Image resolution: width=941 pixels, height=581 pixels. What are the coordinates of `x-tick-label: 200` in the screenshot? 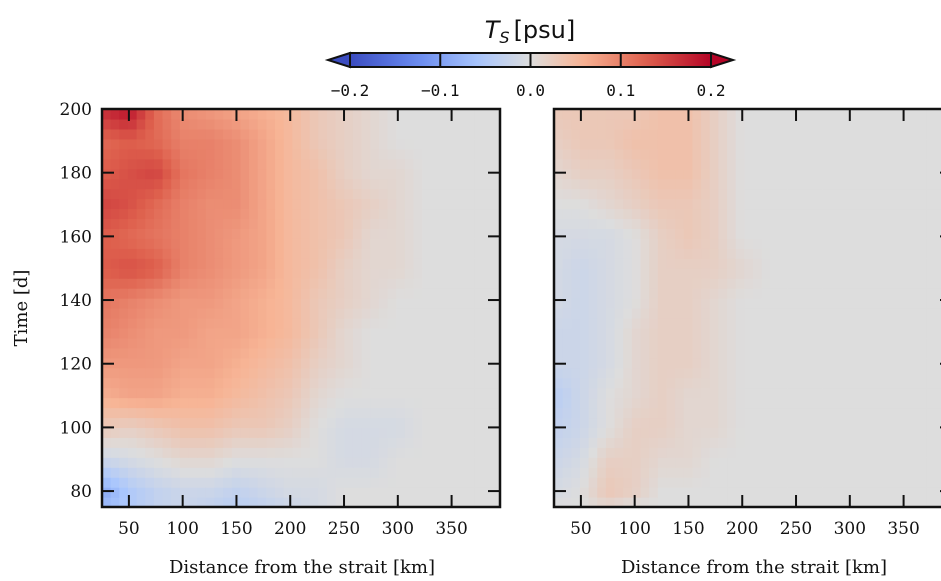 It's located at (290, 529).